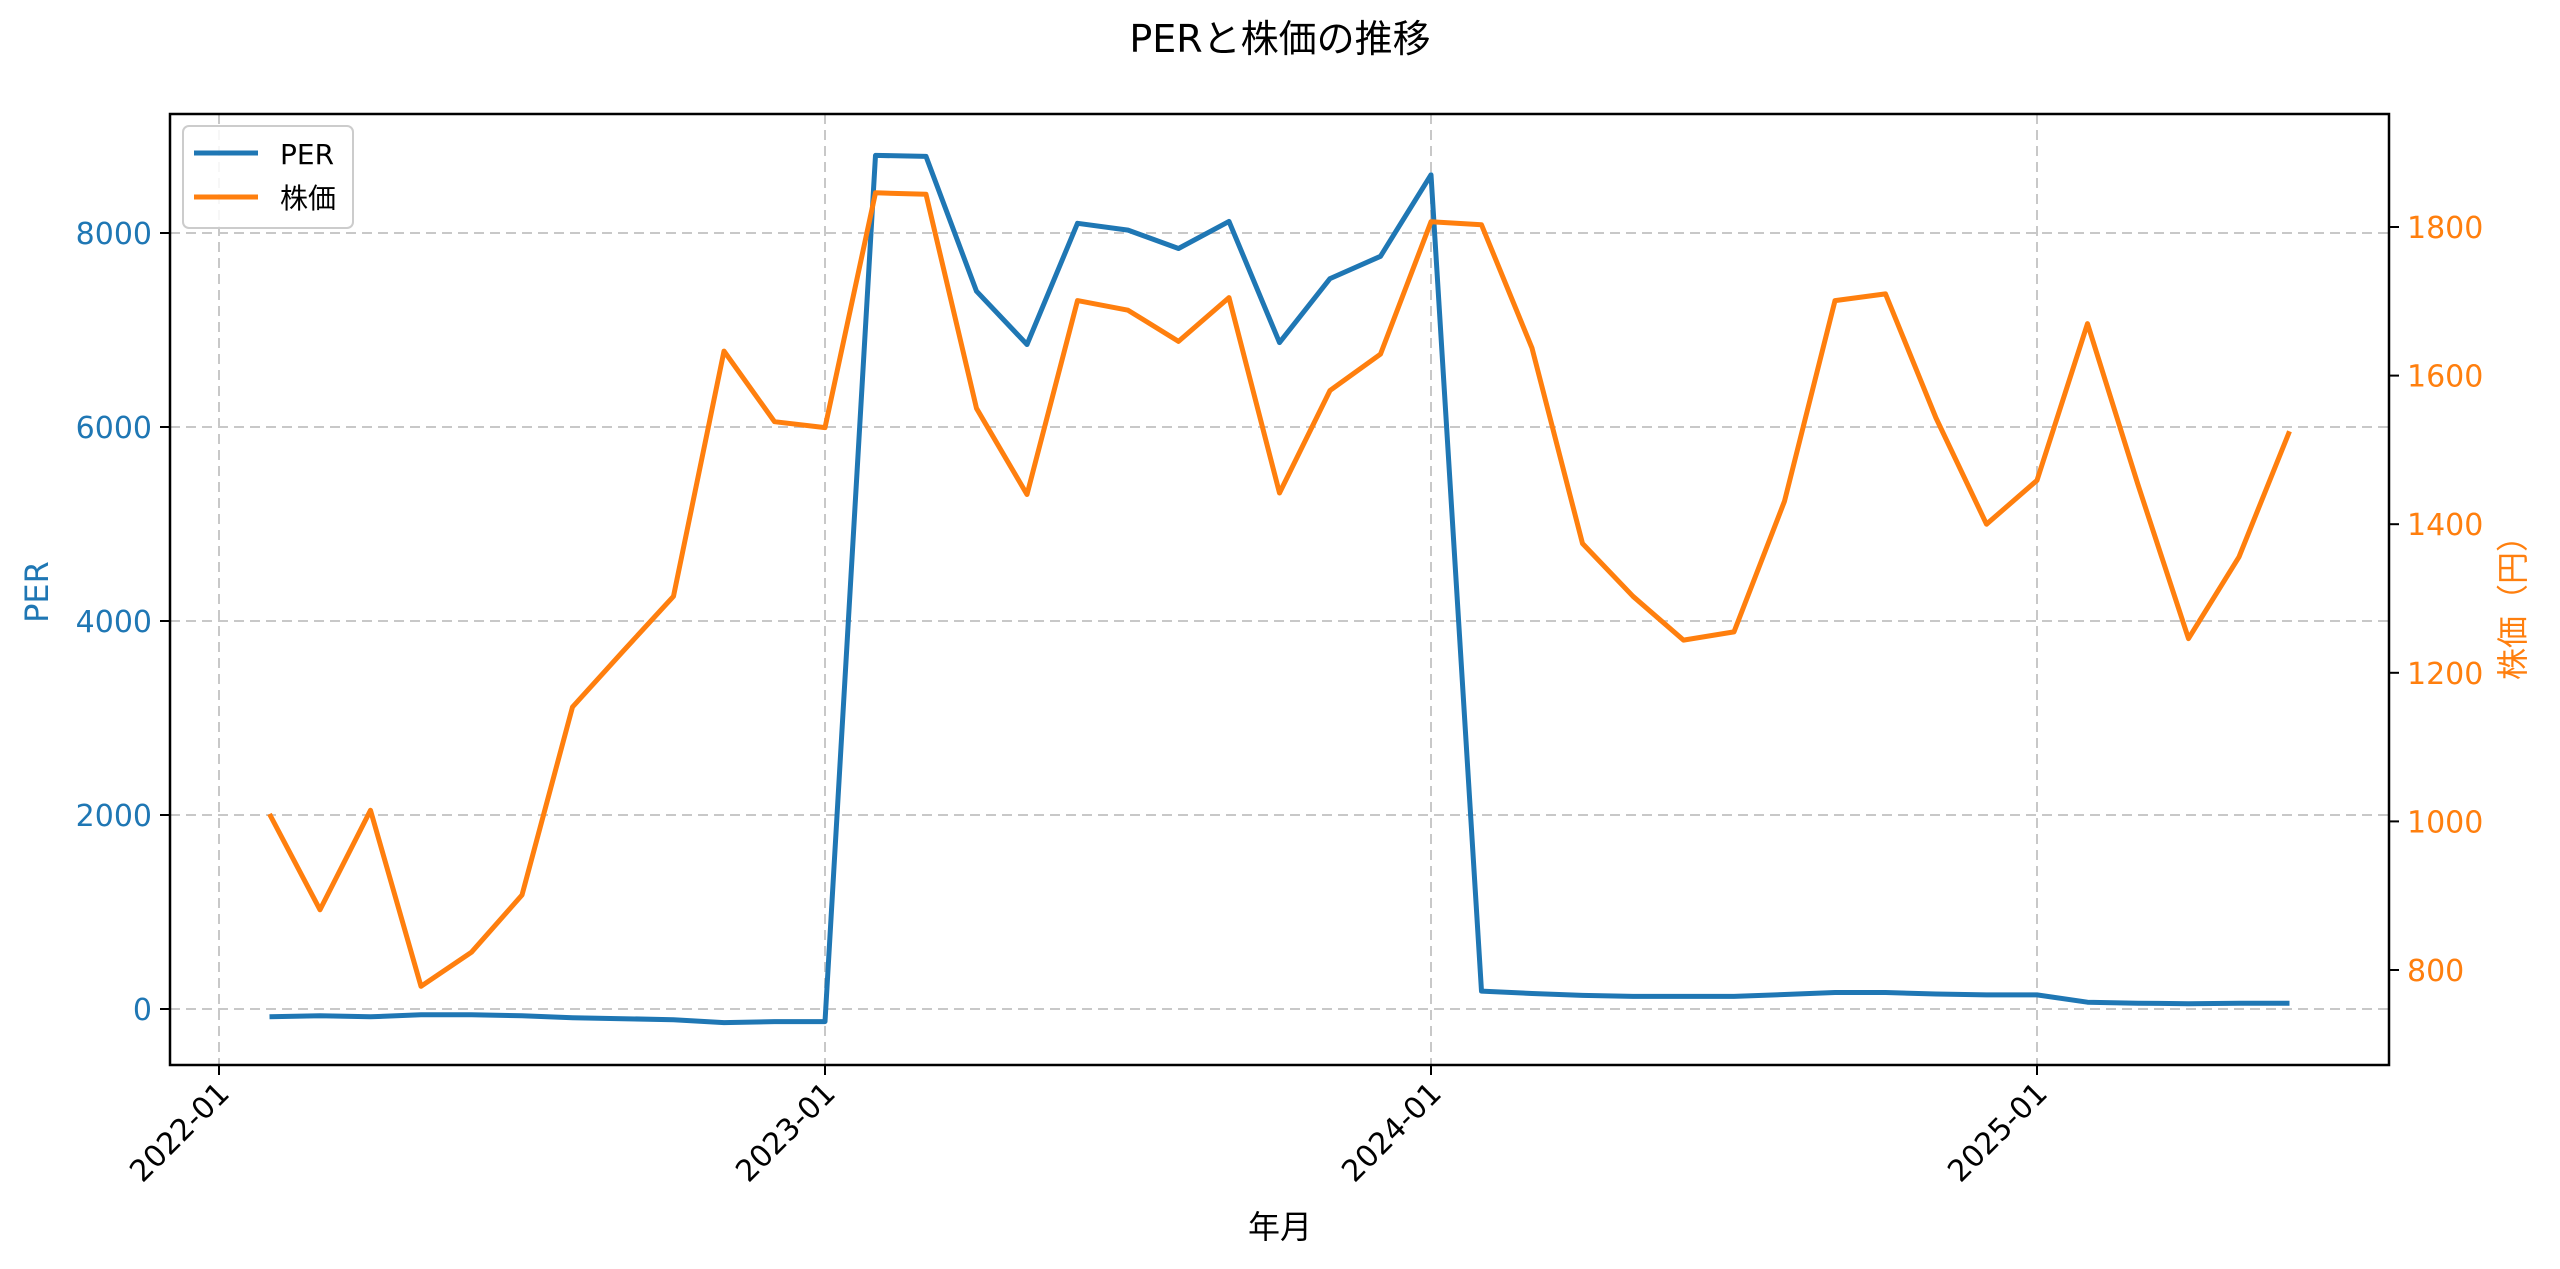  What do you see at coordinates (307, 154) in the screenshot?
I see `legend-per-label: PER` at bounding box center [307, 154].